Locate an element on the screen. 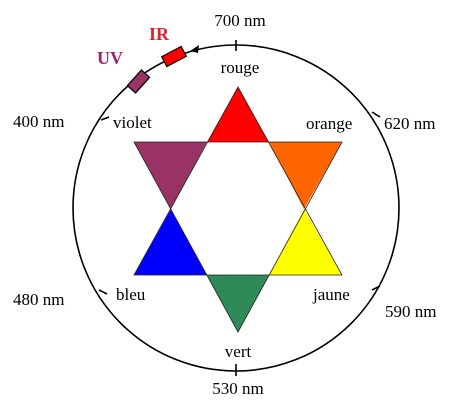 Image resolution: width=456 pixels, height=401 pixels. color-label-vert: vert is located at coordinates (238, 351).